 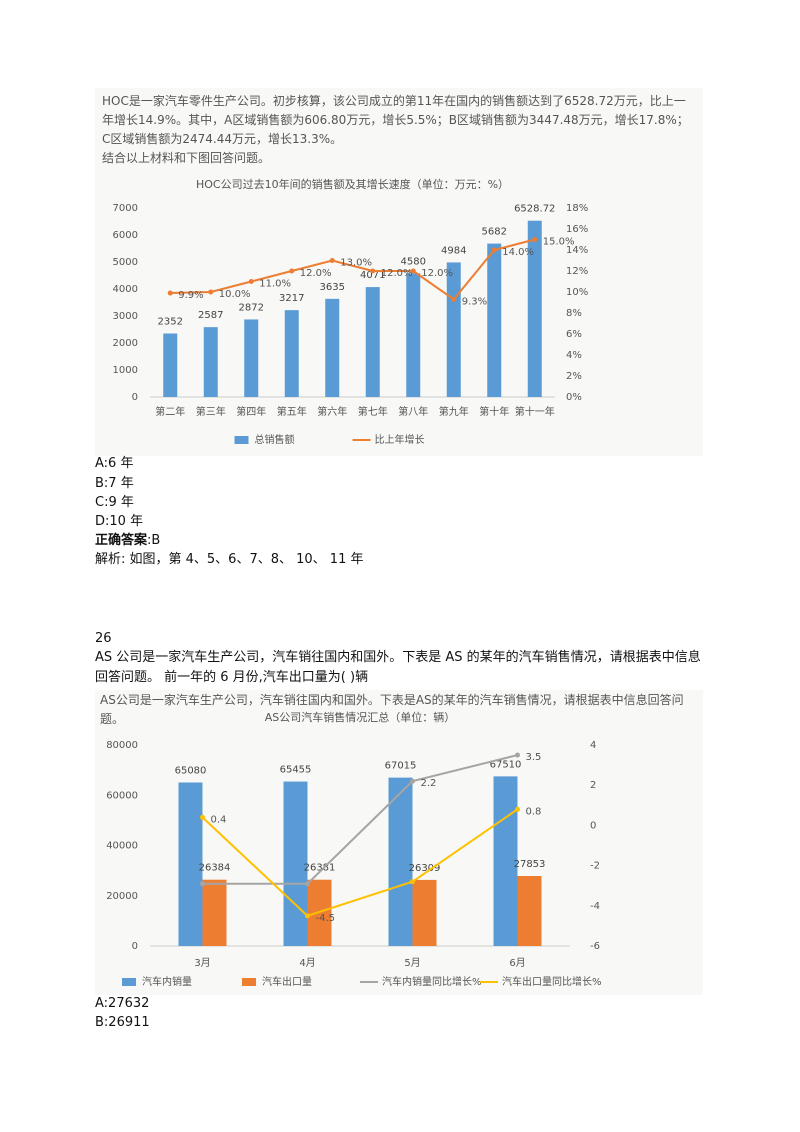 I want to click on y2-tick-label: -4, so click(x=595, y=906).